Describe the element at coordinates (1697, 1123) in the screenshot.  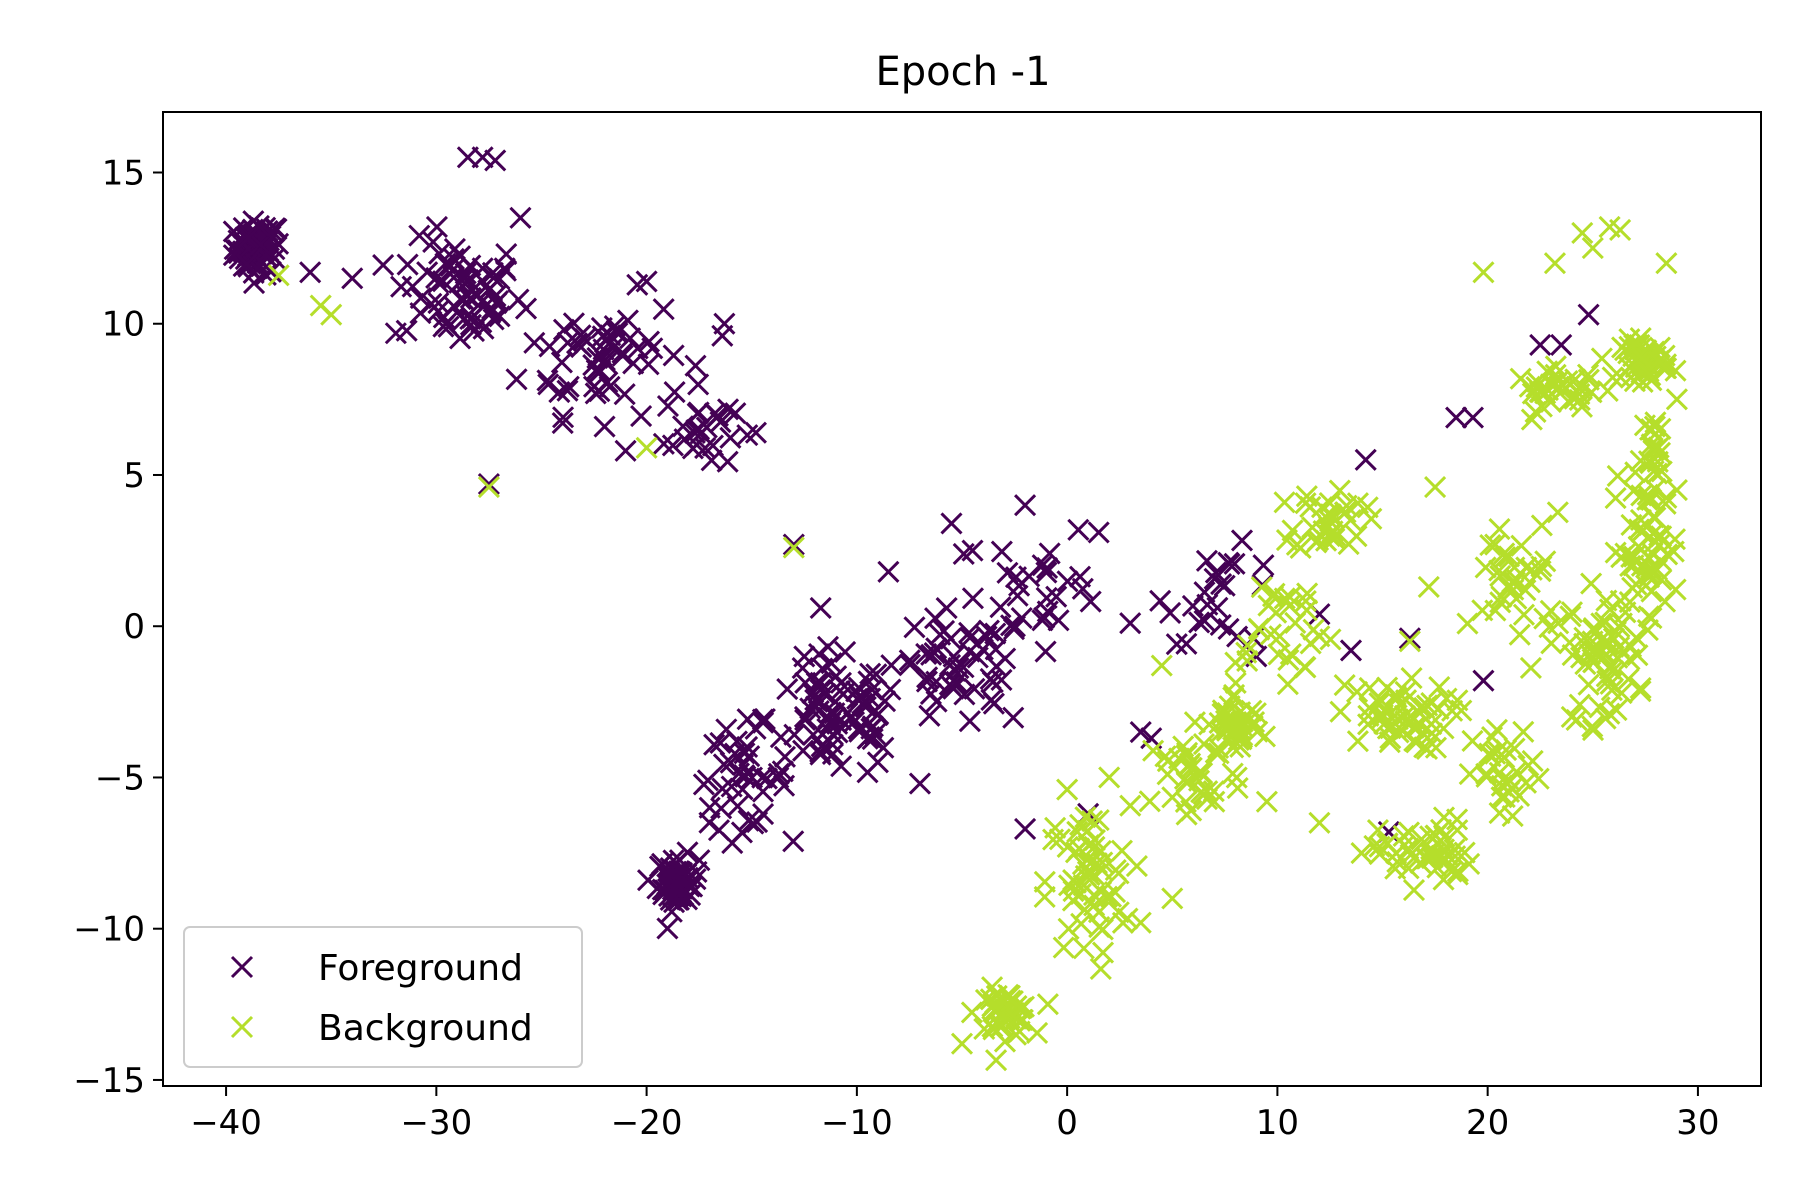
I see `x-tick-label: 30` at that location.